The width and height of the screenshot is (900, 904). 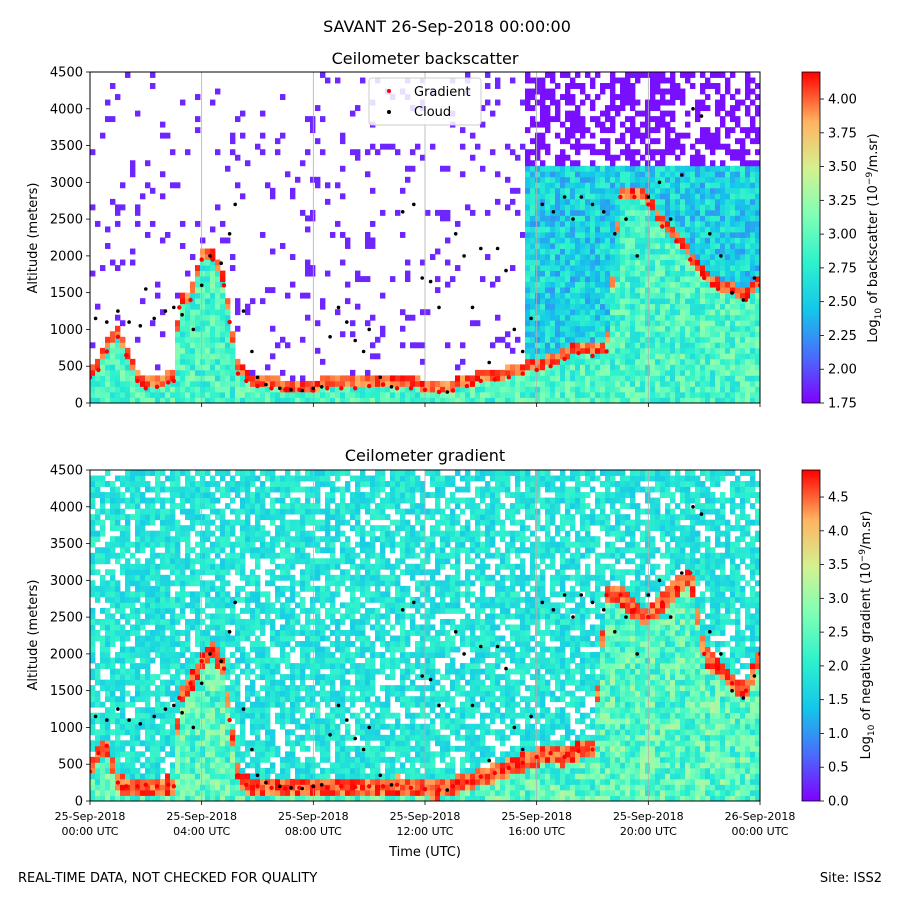 What do you see at coordinates (66, 73) in the screenshot?
I see `y-tick-label: 4500` at bounding box center [66, 73].